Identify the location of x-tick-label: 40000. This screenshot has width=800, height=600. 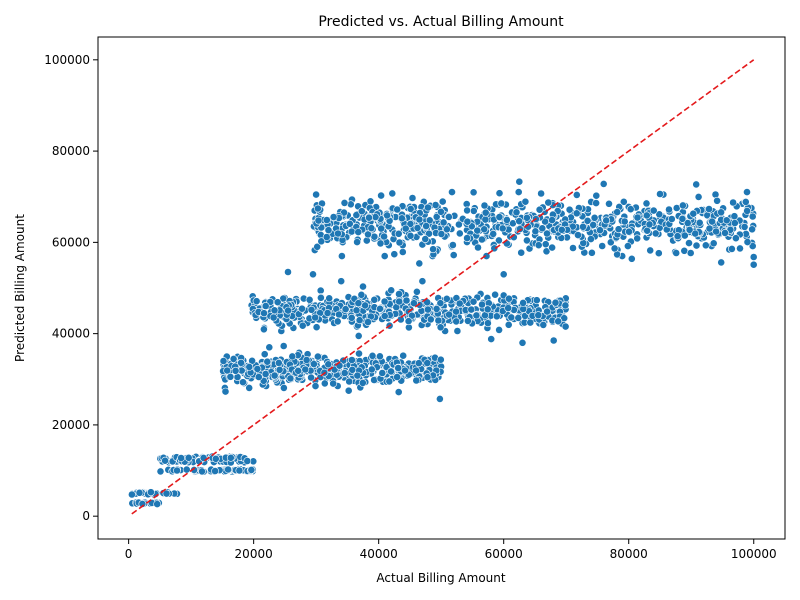
(379, 554).